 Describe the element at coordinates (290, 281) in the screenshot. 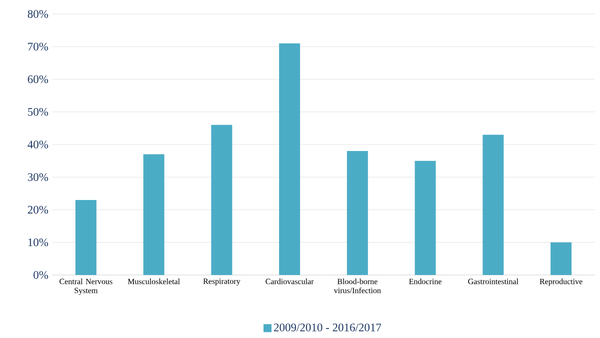

I see `x-tick-label: Cardiovascular` at that location.